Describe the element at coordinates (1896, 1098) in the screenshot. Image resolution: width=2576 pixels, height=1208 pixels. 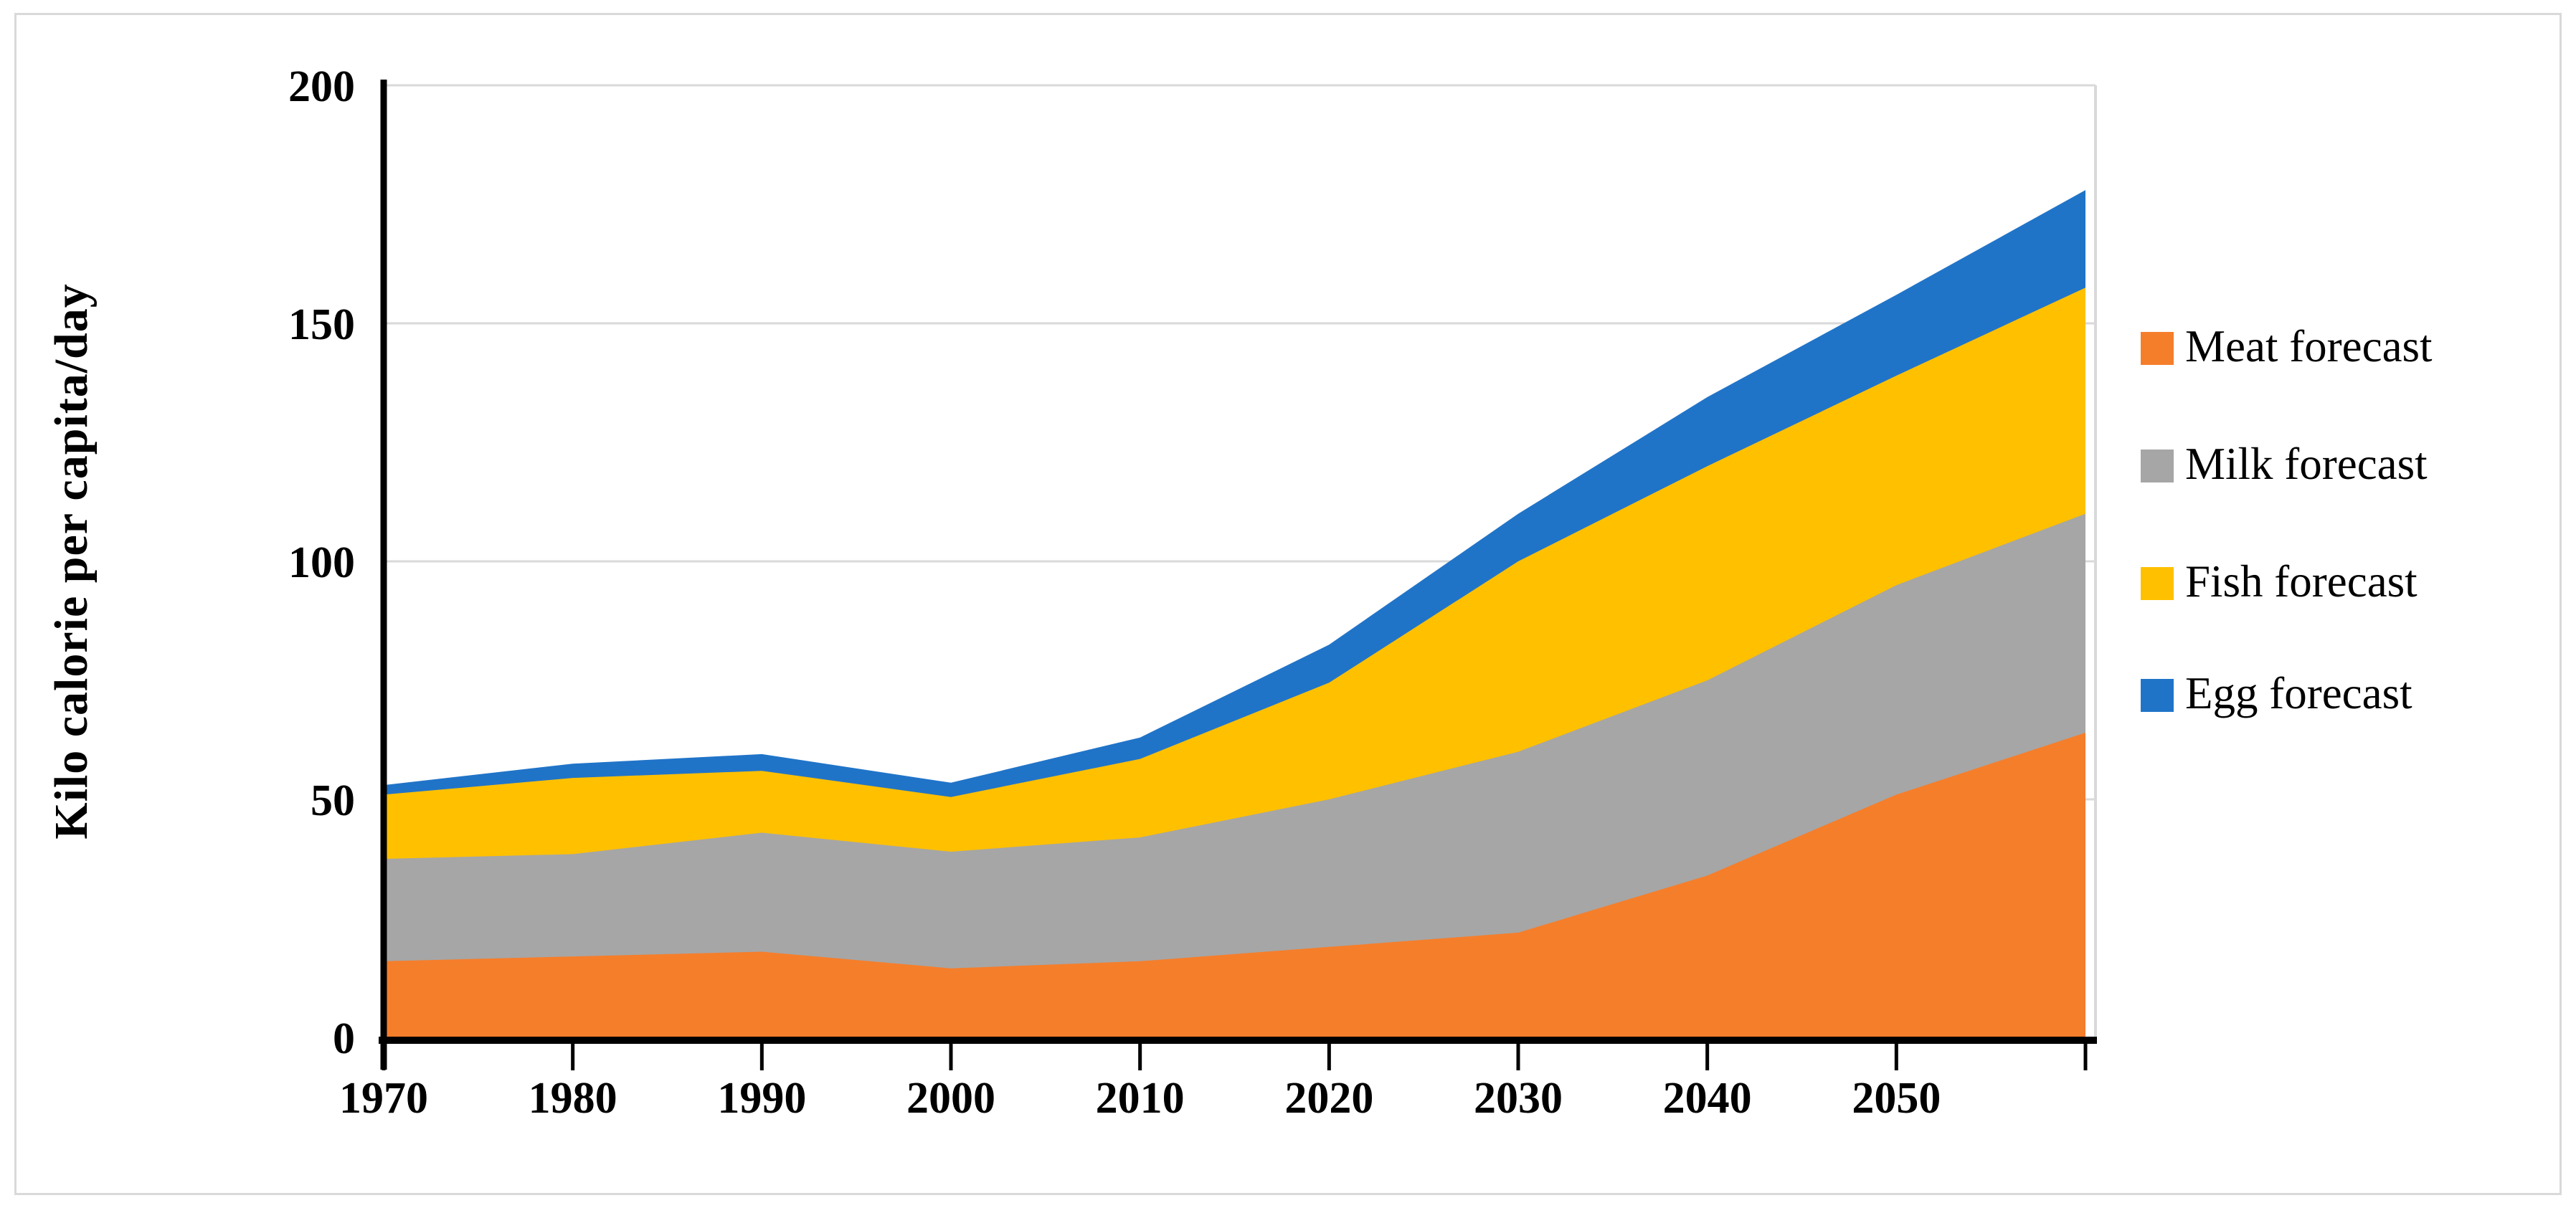
I see `x-tick-label-2050: 2050` at that location.